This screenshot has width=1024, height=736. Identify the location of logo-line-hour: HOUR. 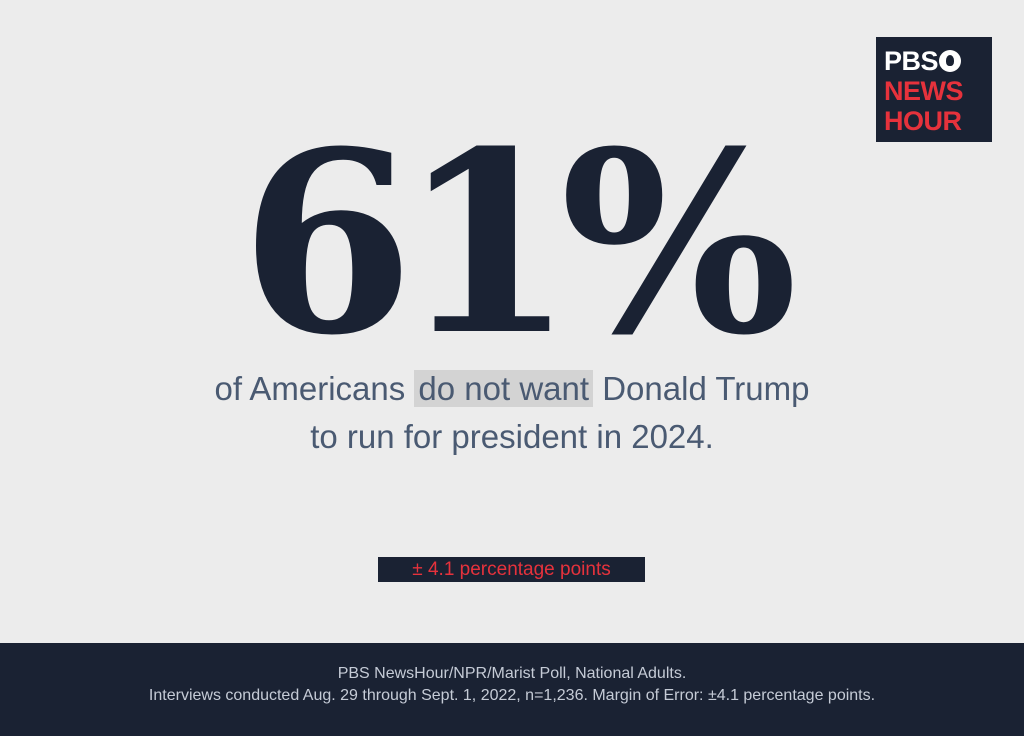
(923, 121).